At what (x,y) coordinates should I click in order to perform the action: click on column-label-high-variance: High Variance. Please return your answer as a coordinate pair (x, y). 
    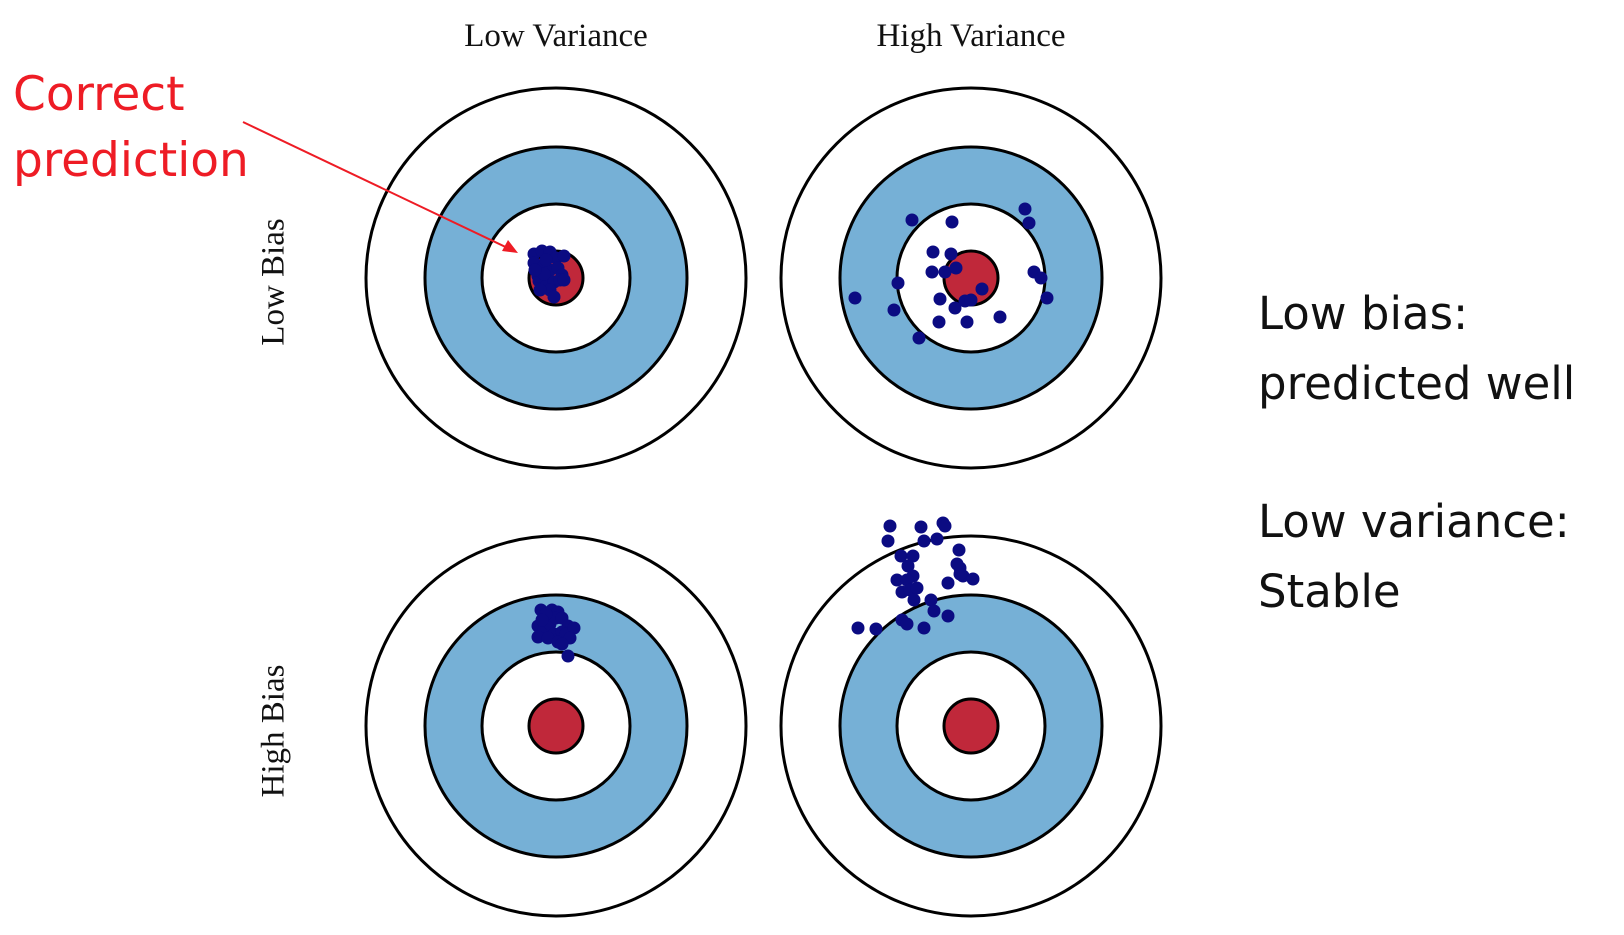
    Looking at the image, I should click on (971, 36).